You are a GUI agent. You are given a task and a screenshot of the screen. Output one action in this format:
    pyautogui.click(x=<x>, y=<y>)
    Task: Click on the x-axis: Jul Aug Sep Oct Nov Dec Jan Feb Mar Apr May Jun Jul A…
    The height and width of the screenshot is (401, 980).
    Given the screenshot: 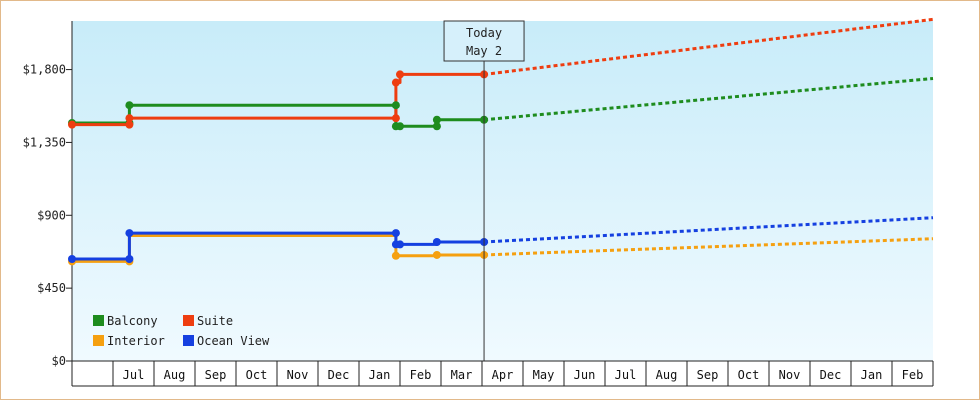 What is the action you would take?
    pyautogui.click(x=502, y=373)
    